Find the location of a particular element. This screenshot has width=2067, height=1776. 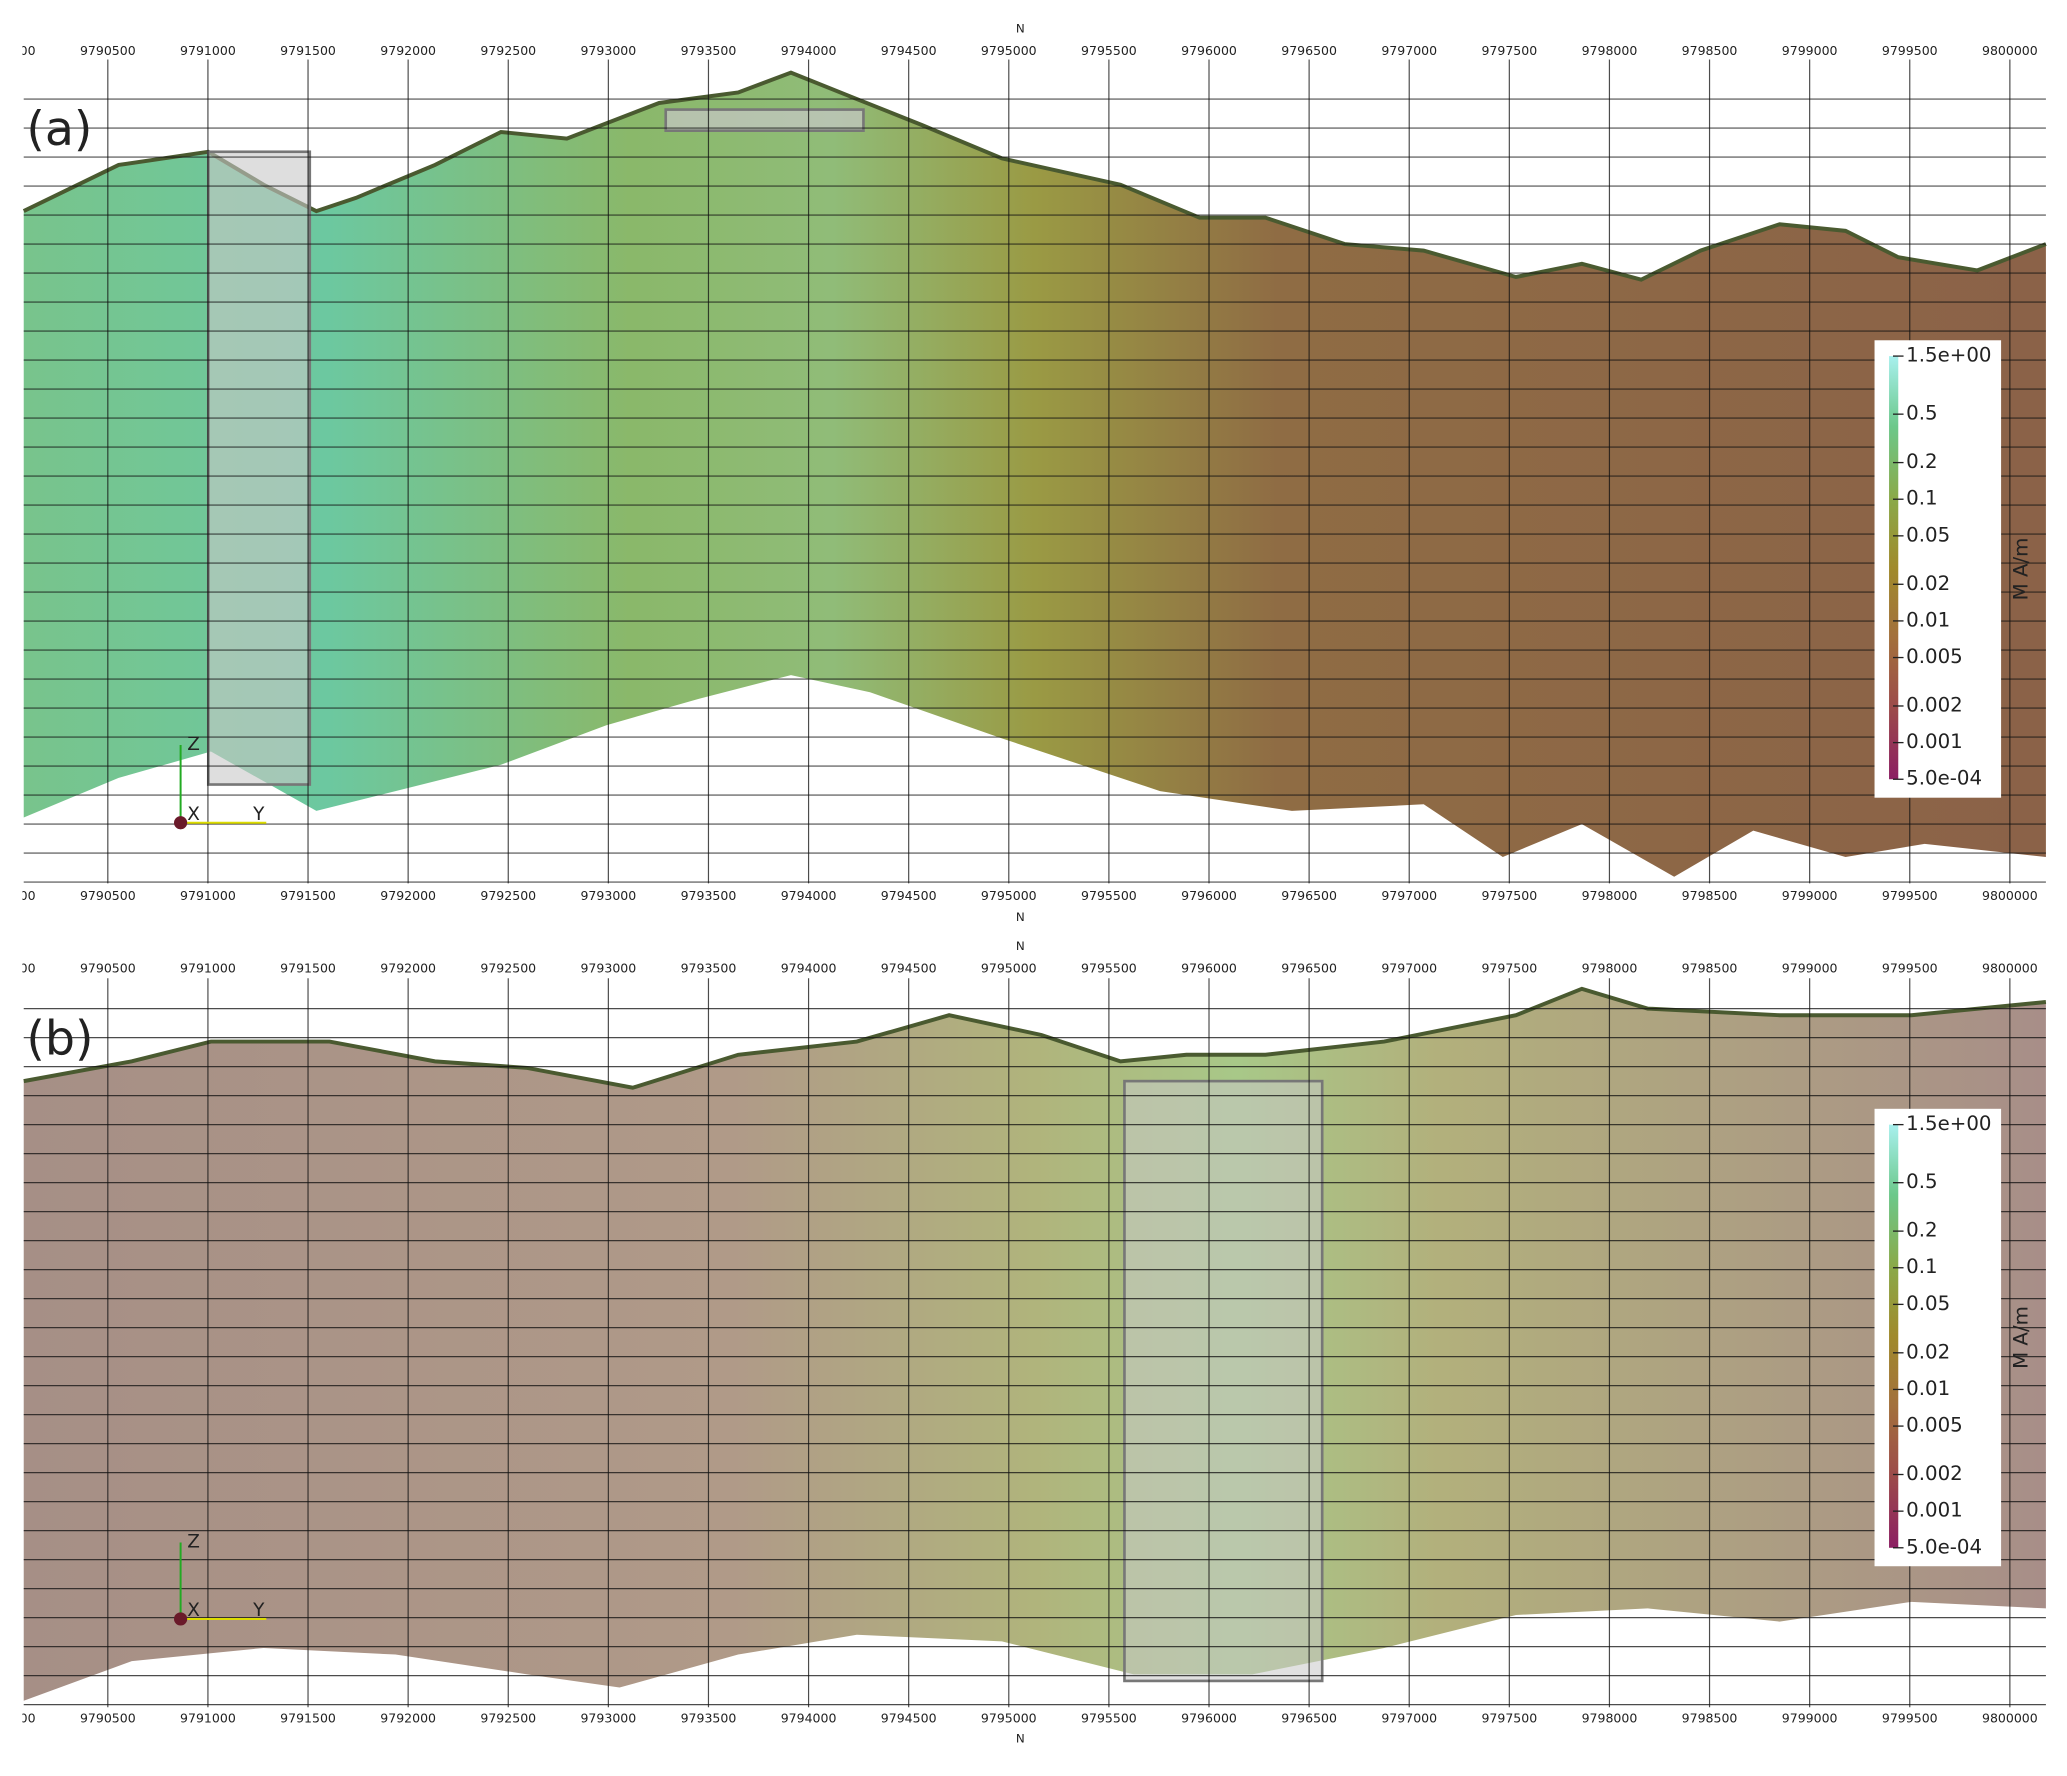

topography-a is located at coordinates (1034, 176).